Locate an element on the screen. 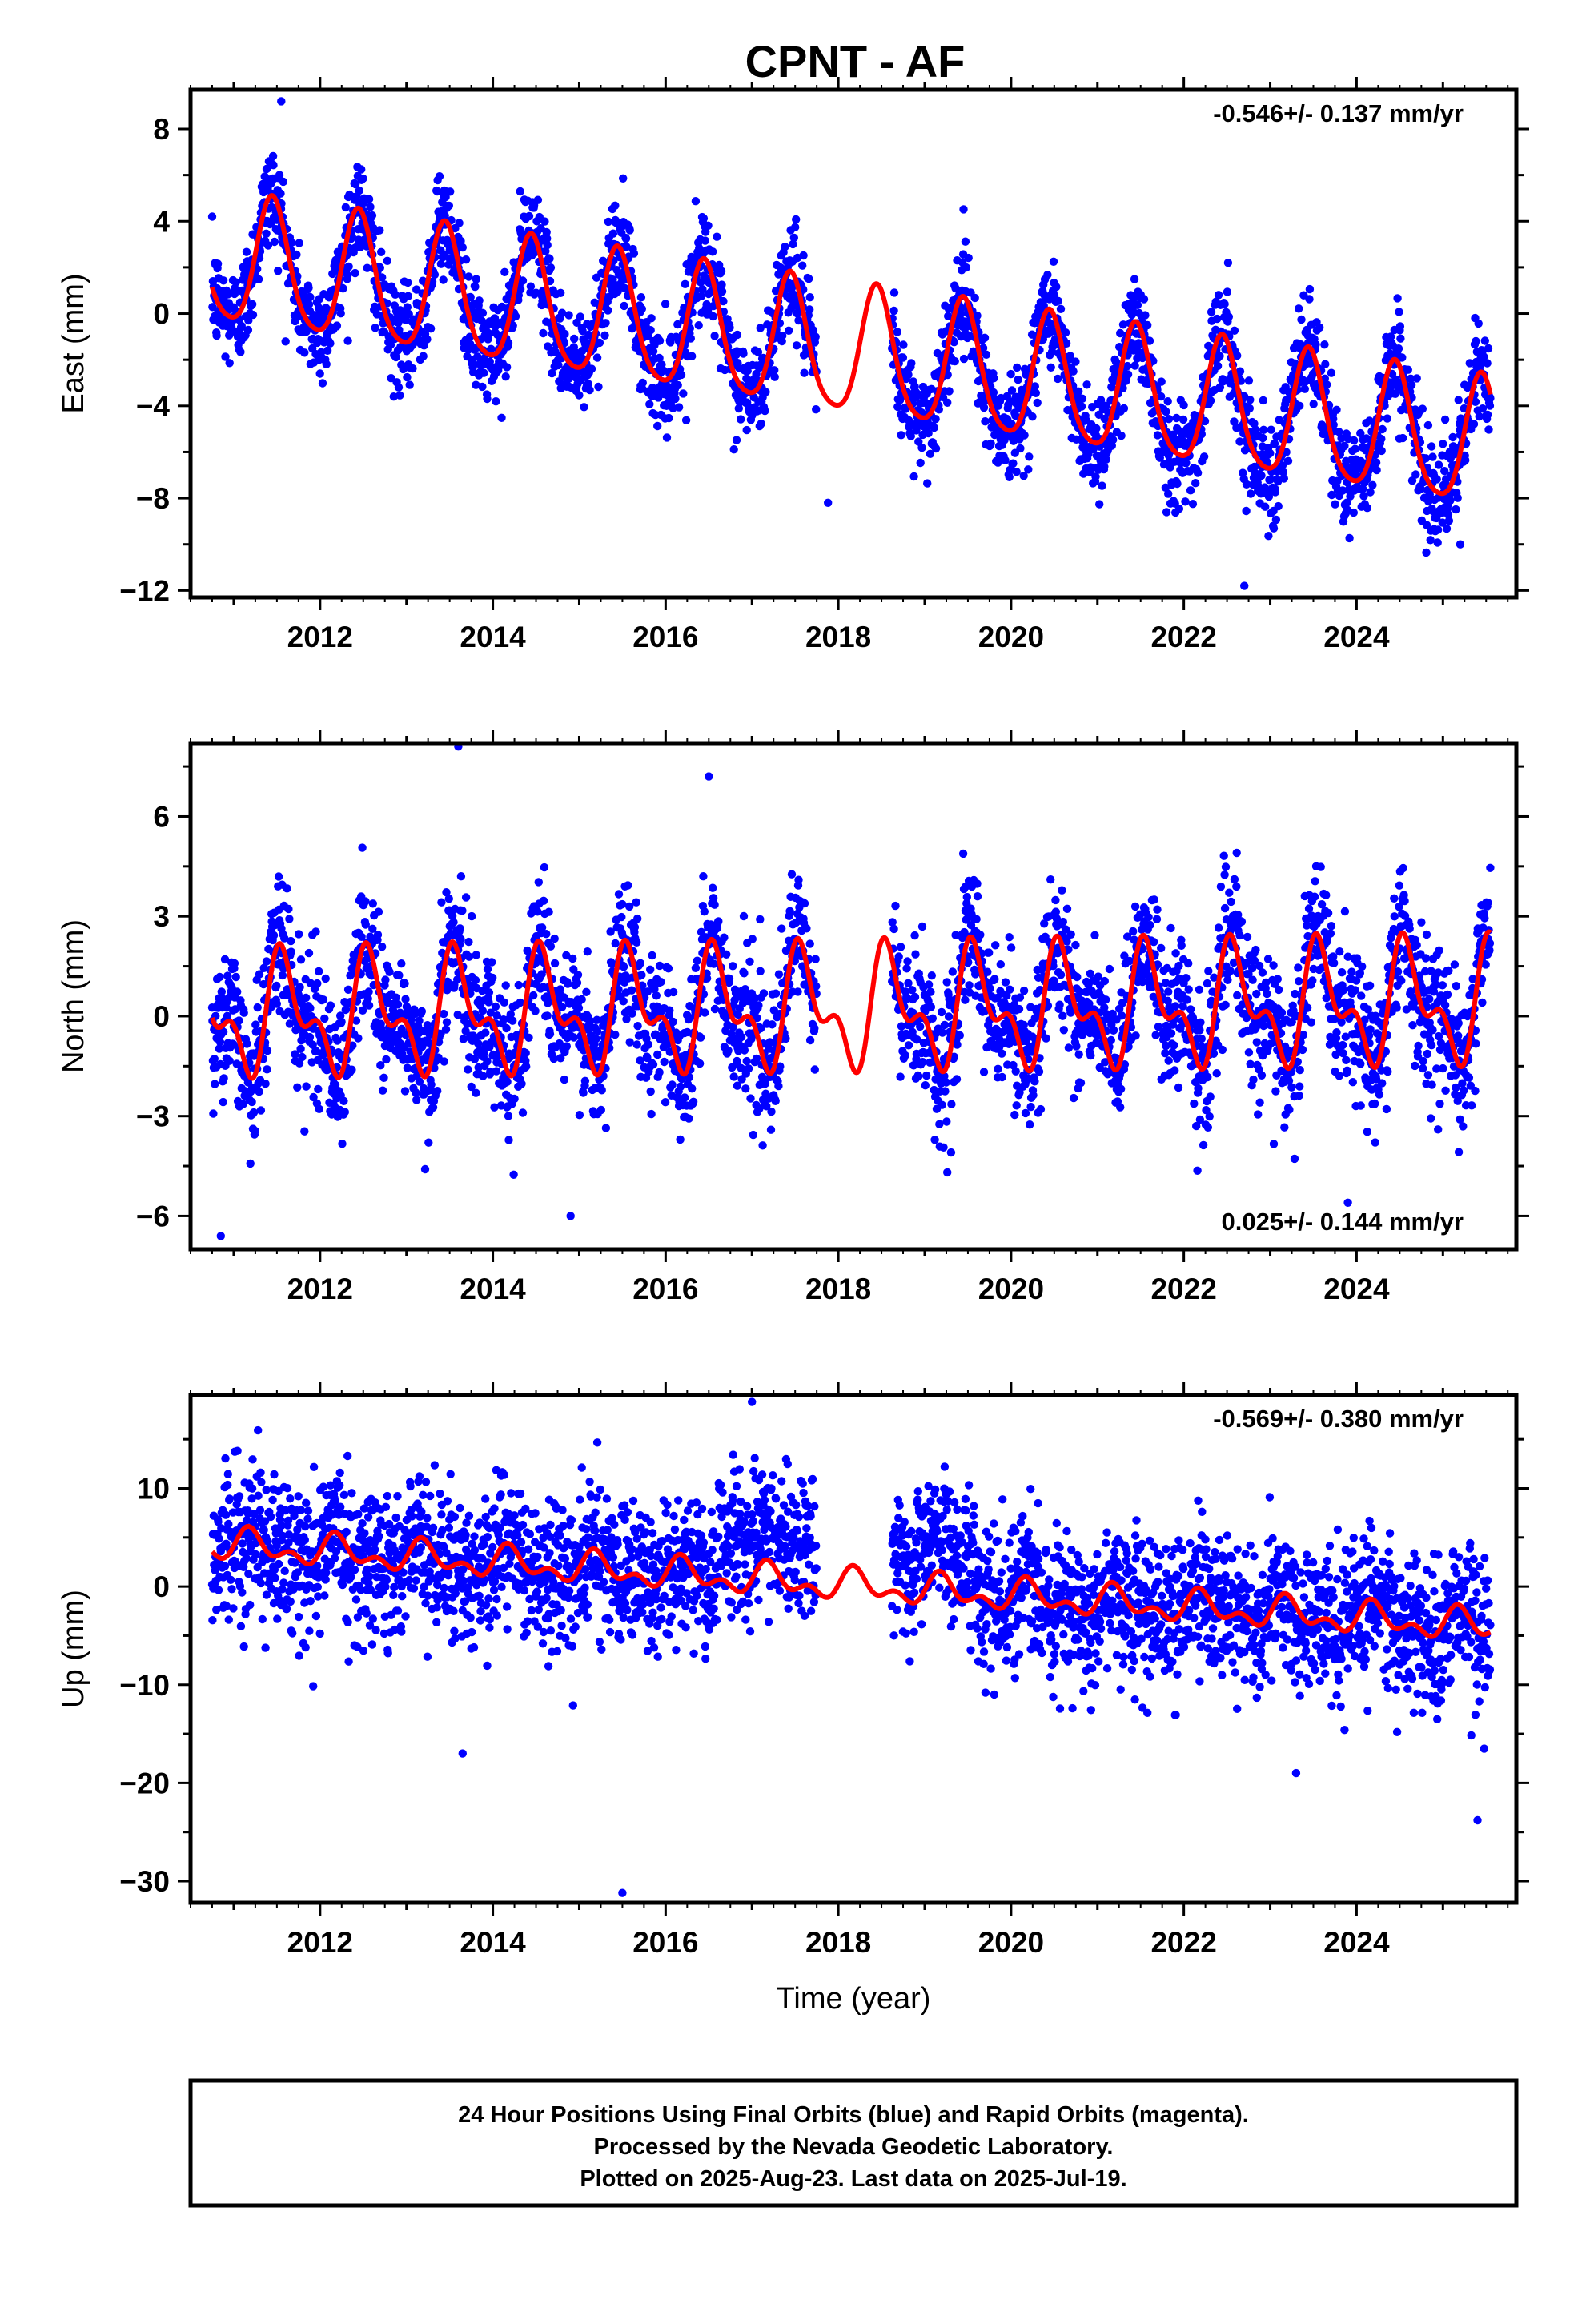  x-tick-label: 2020 is located at coordinates (1011, 637).